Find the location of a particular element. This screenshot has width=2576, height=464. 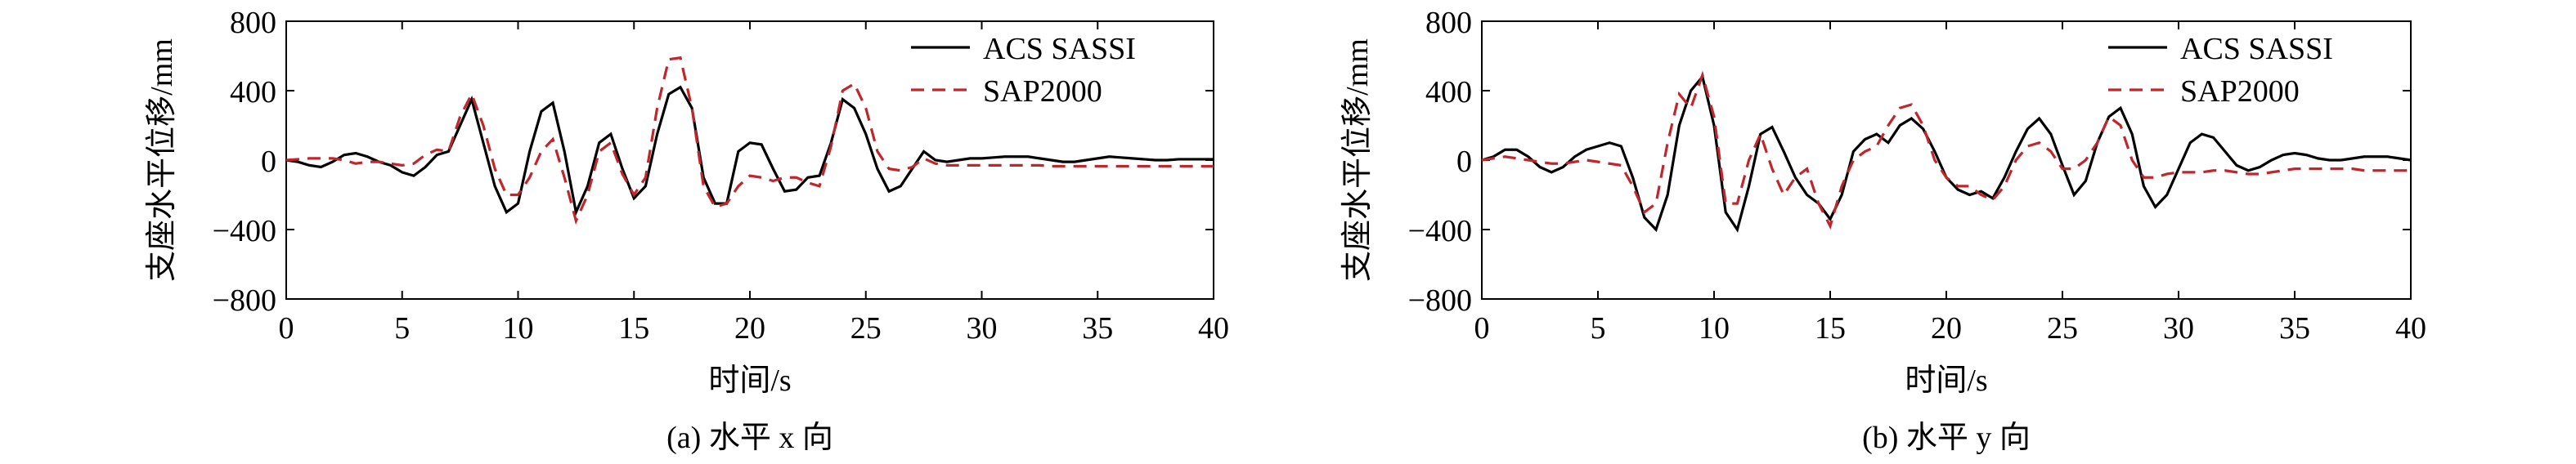

caption: (a) 水平 x 向 is located at coordinates (749, 438).